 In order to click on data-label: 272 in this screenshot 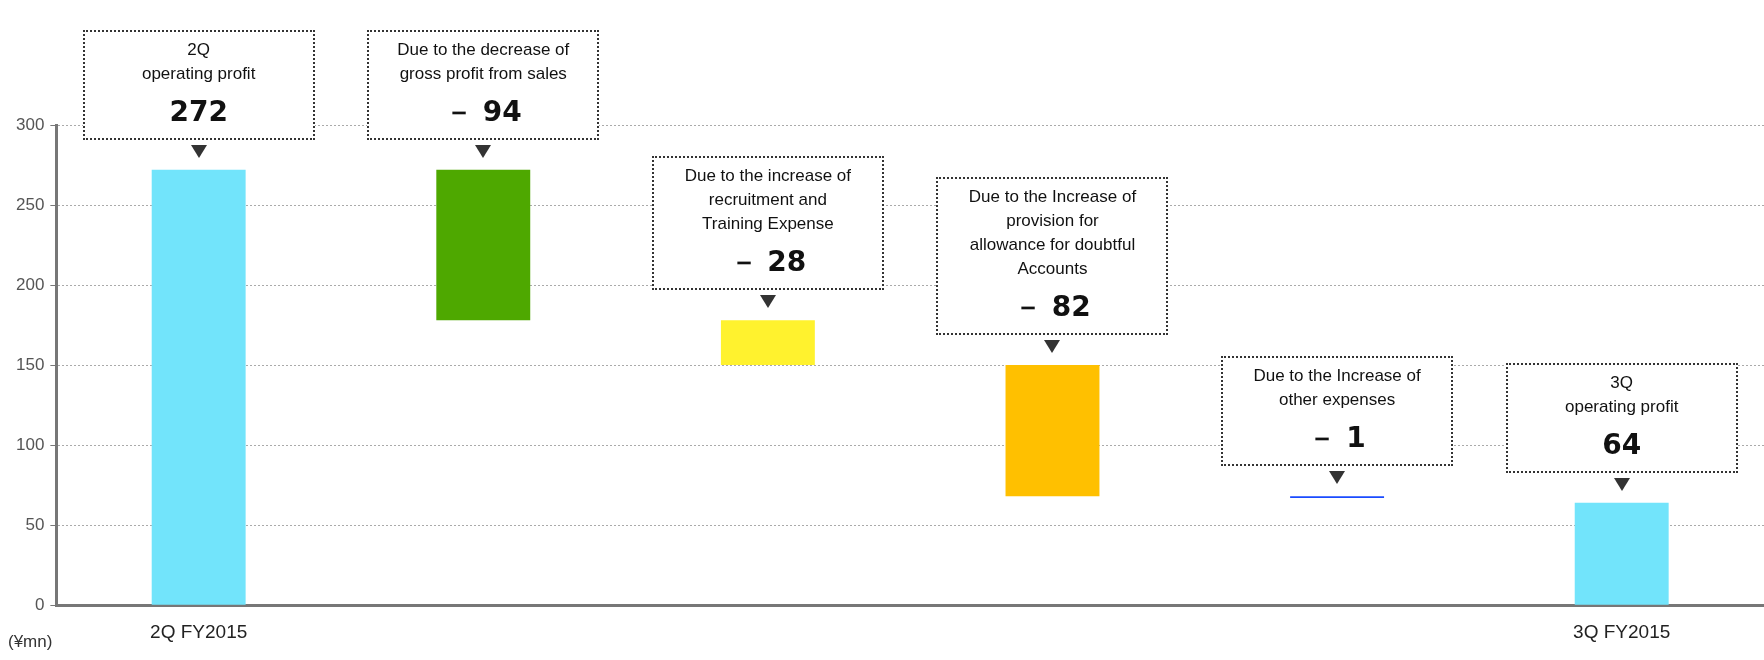, I will do `click(198, 111)`.